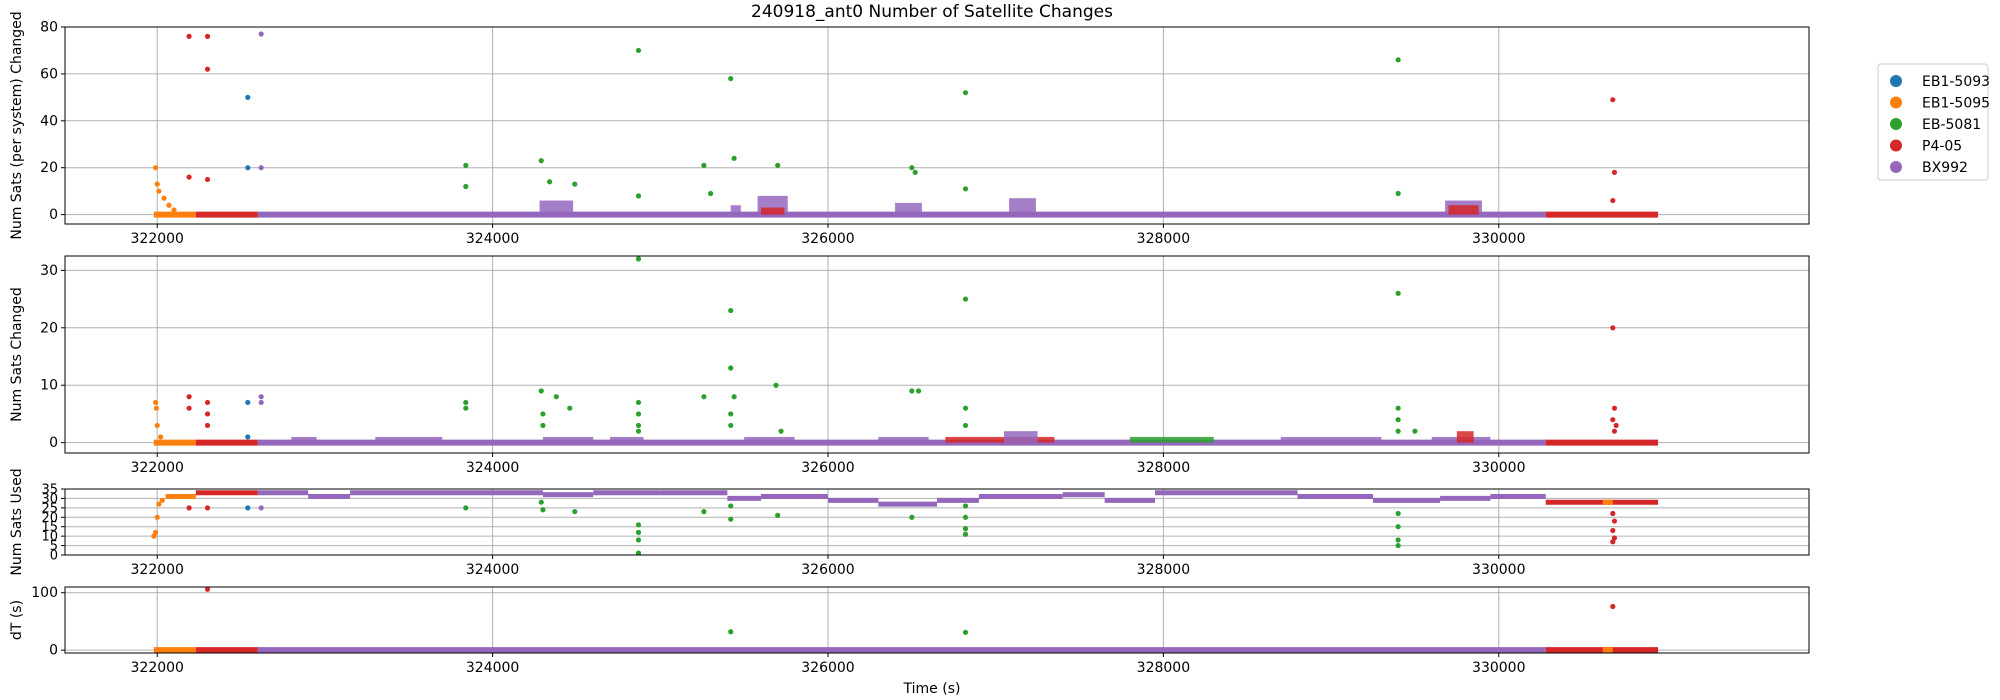 The width and height of the screenshot is (2000, 700). I want to click on y-tick-label: 60, so click(49, 74).